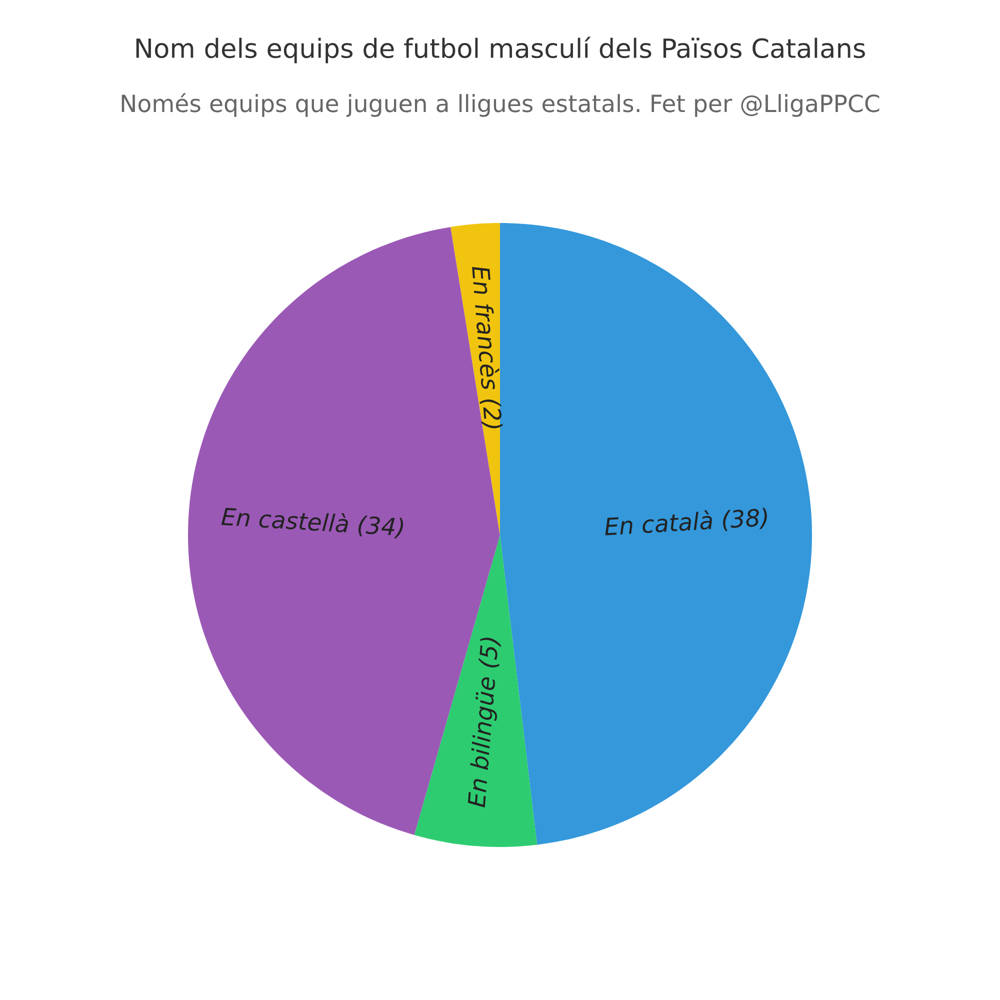 The height and width of the screenshot is (1000, 1000). I want to click on slice-label: En castellà (34), so click(312, 522).